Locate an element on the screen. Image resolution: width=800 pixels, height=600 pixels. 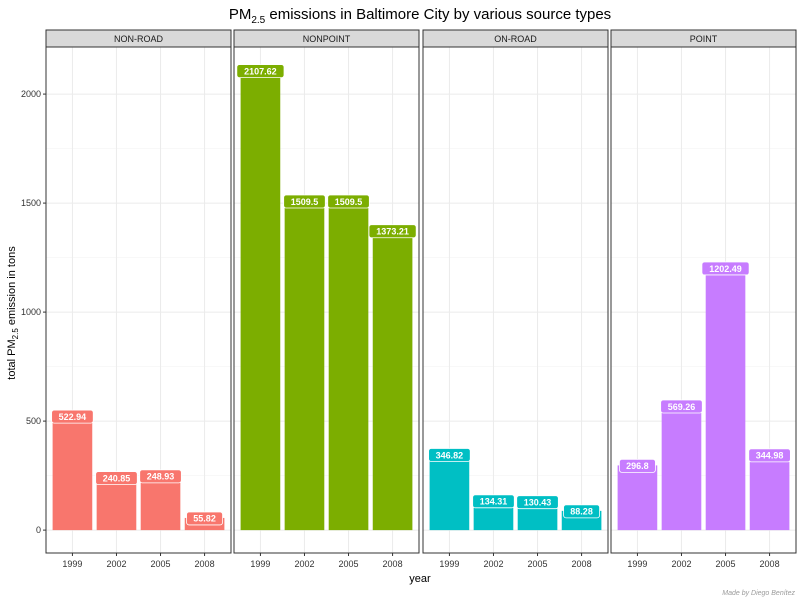
y-tick-label: 1000 is located at coordinates (31, 312).